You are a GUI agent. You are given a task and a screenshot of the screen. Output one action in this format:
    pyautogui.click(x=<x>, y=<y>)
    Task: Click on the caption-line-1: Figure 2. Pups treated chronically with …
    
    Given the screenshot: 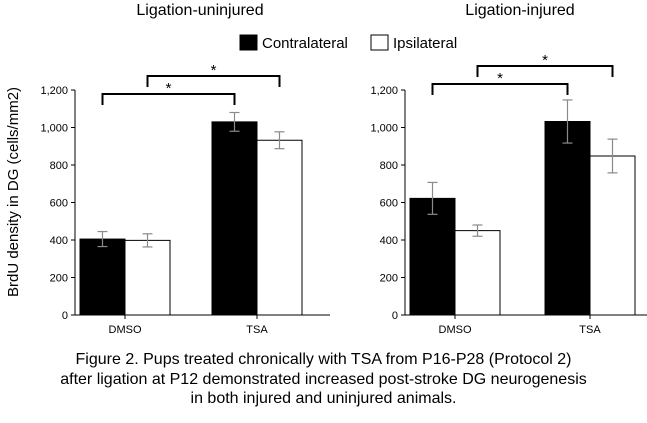 What is the action you would take?
    pyautogui.click(x=323, y=359)
    